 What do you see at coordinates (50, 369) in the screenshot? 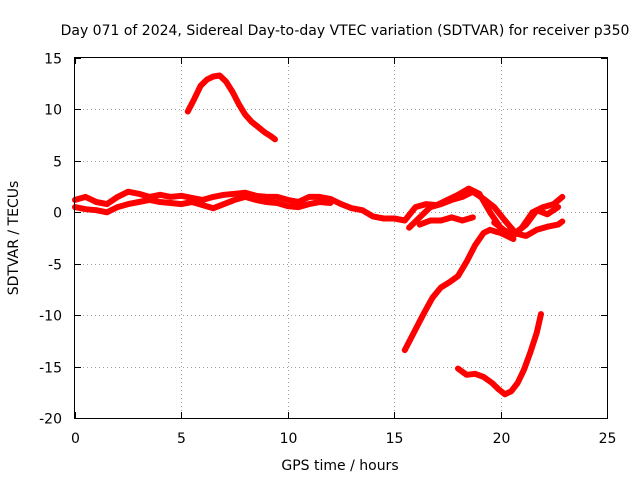
I see `y-tick-label: -15` at bounding box center [50, 369].